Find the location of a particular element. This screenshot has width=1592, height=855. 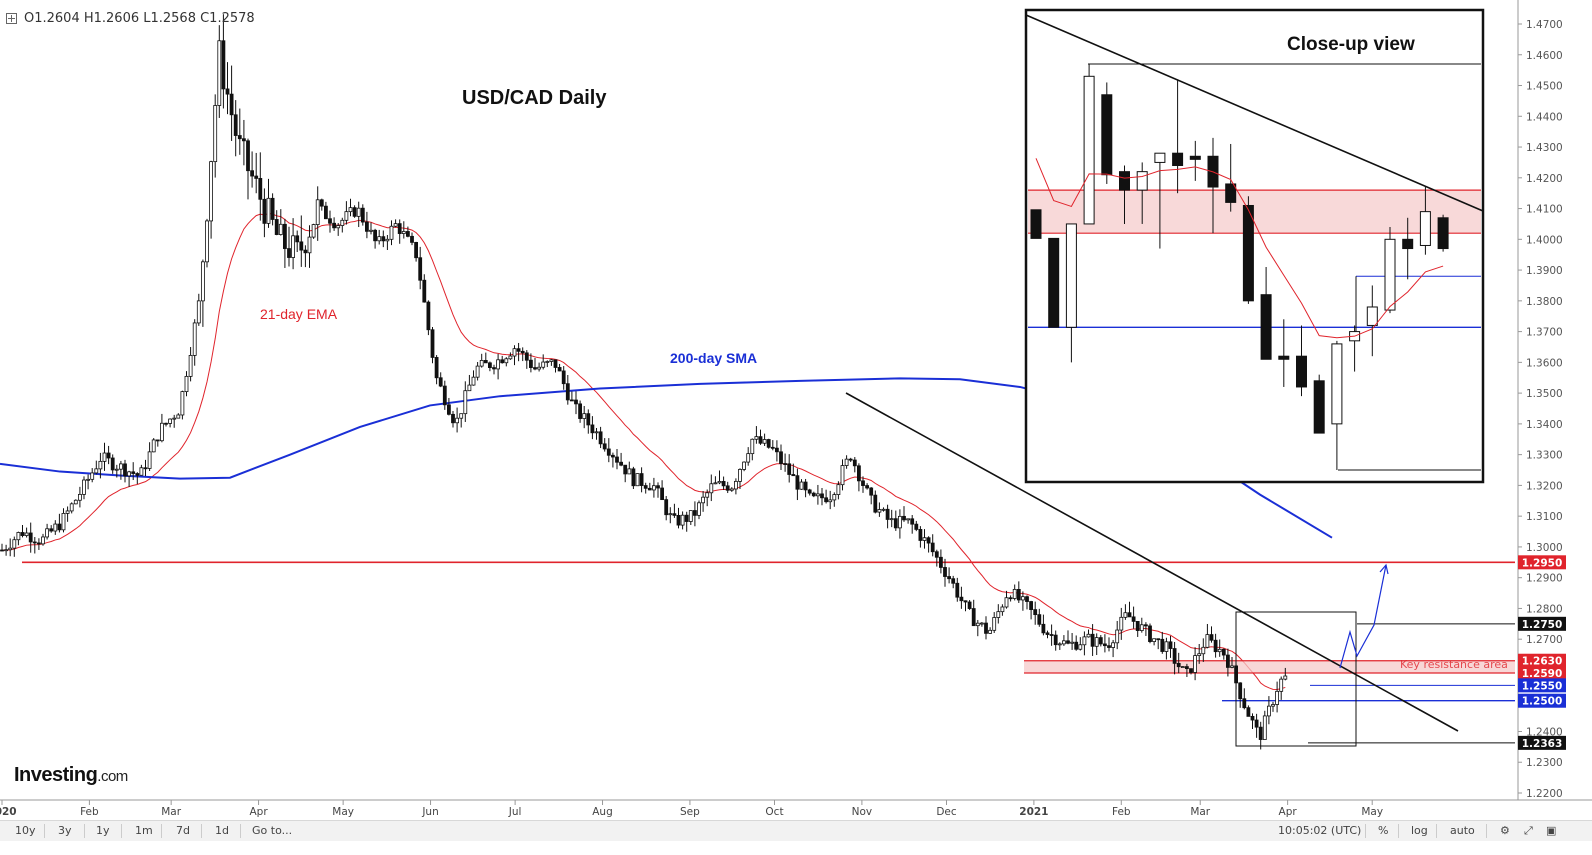

settings-gear-icon: ⚙ is located at coordinates (1505, 830).